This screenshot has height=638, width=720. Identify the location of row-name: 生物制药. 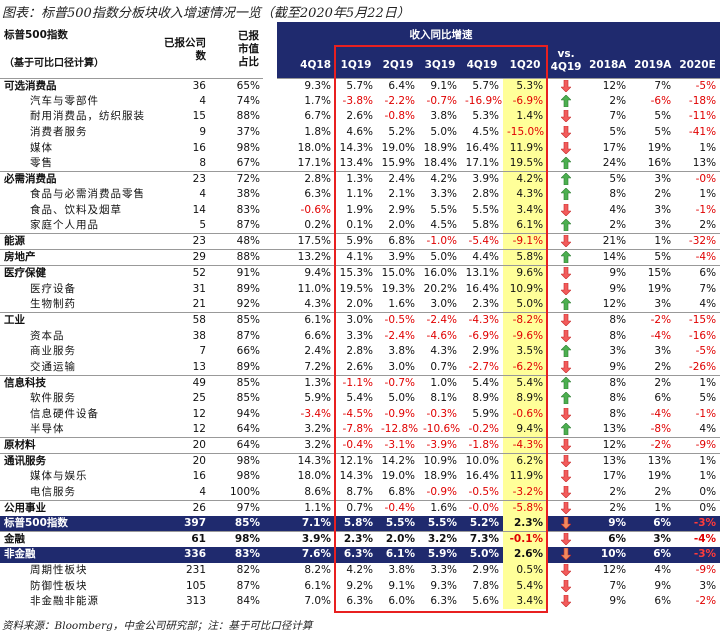
(53, 304).